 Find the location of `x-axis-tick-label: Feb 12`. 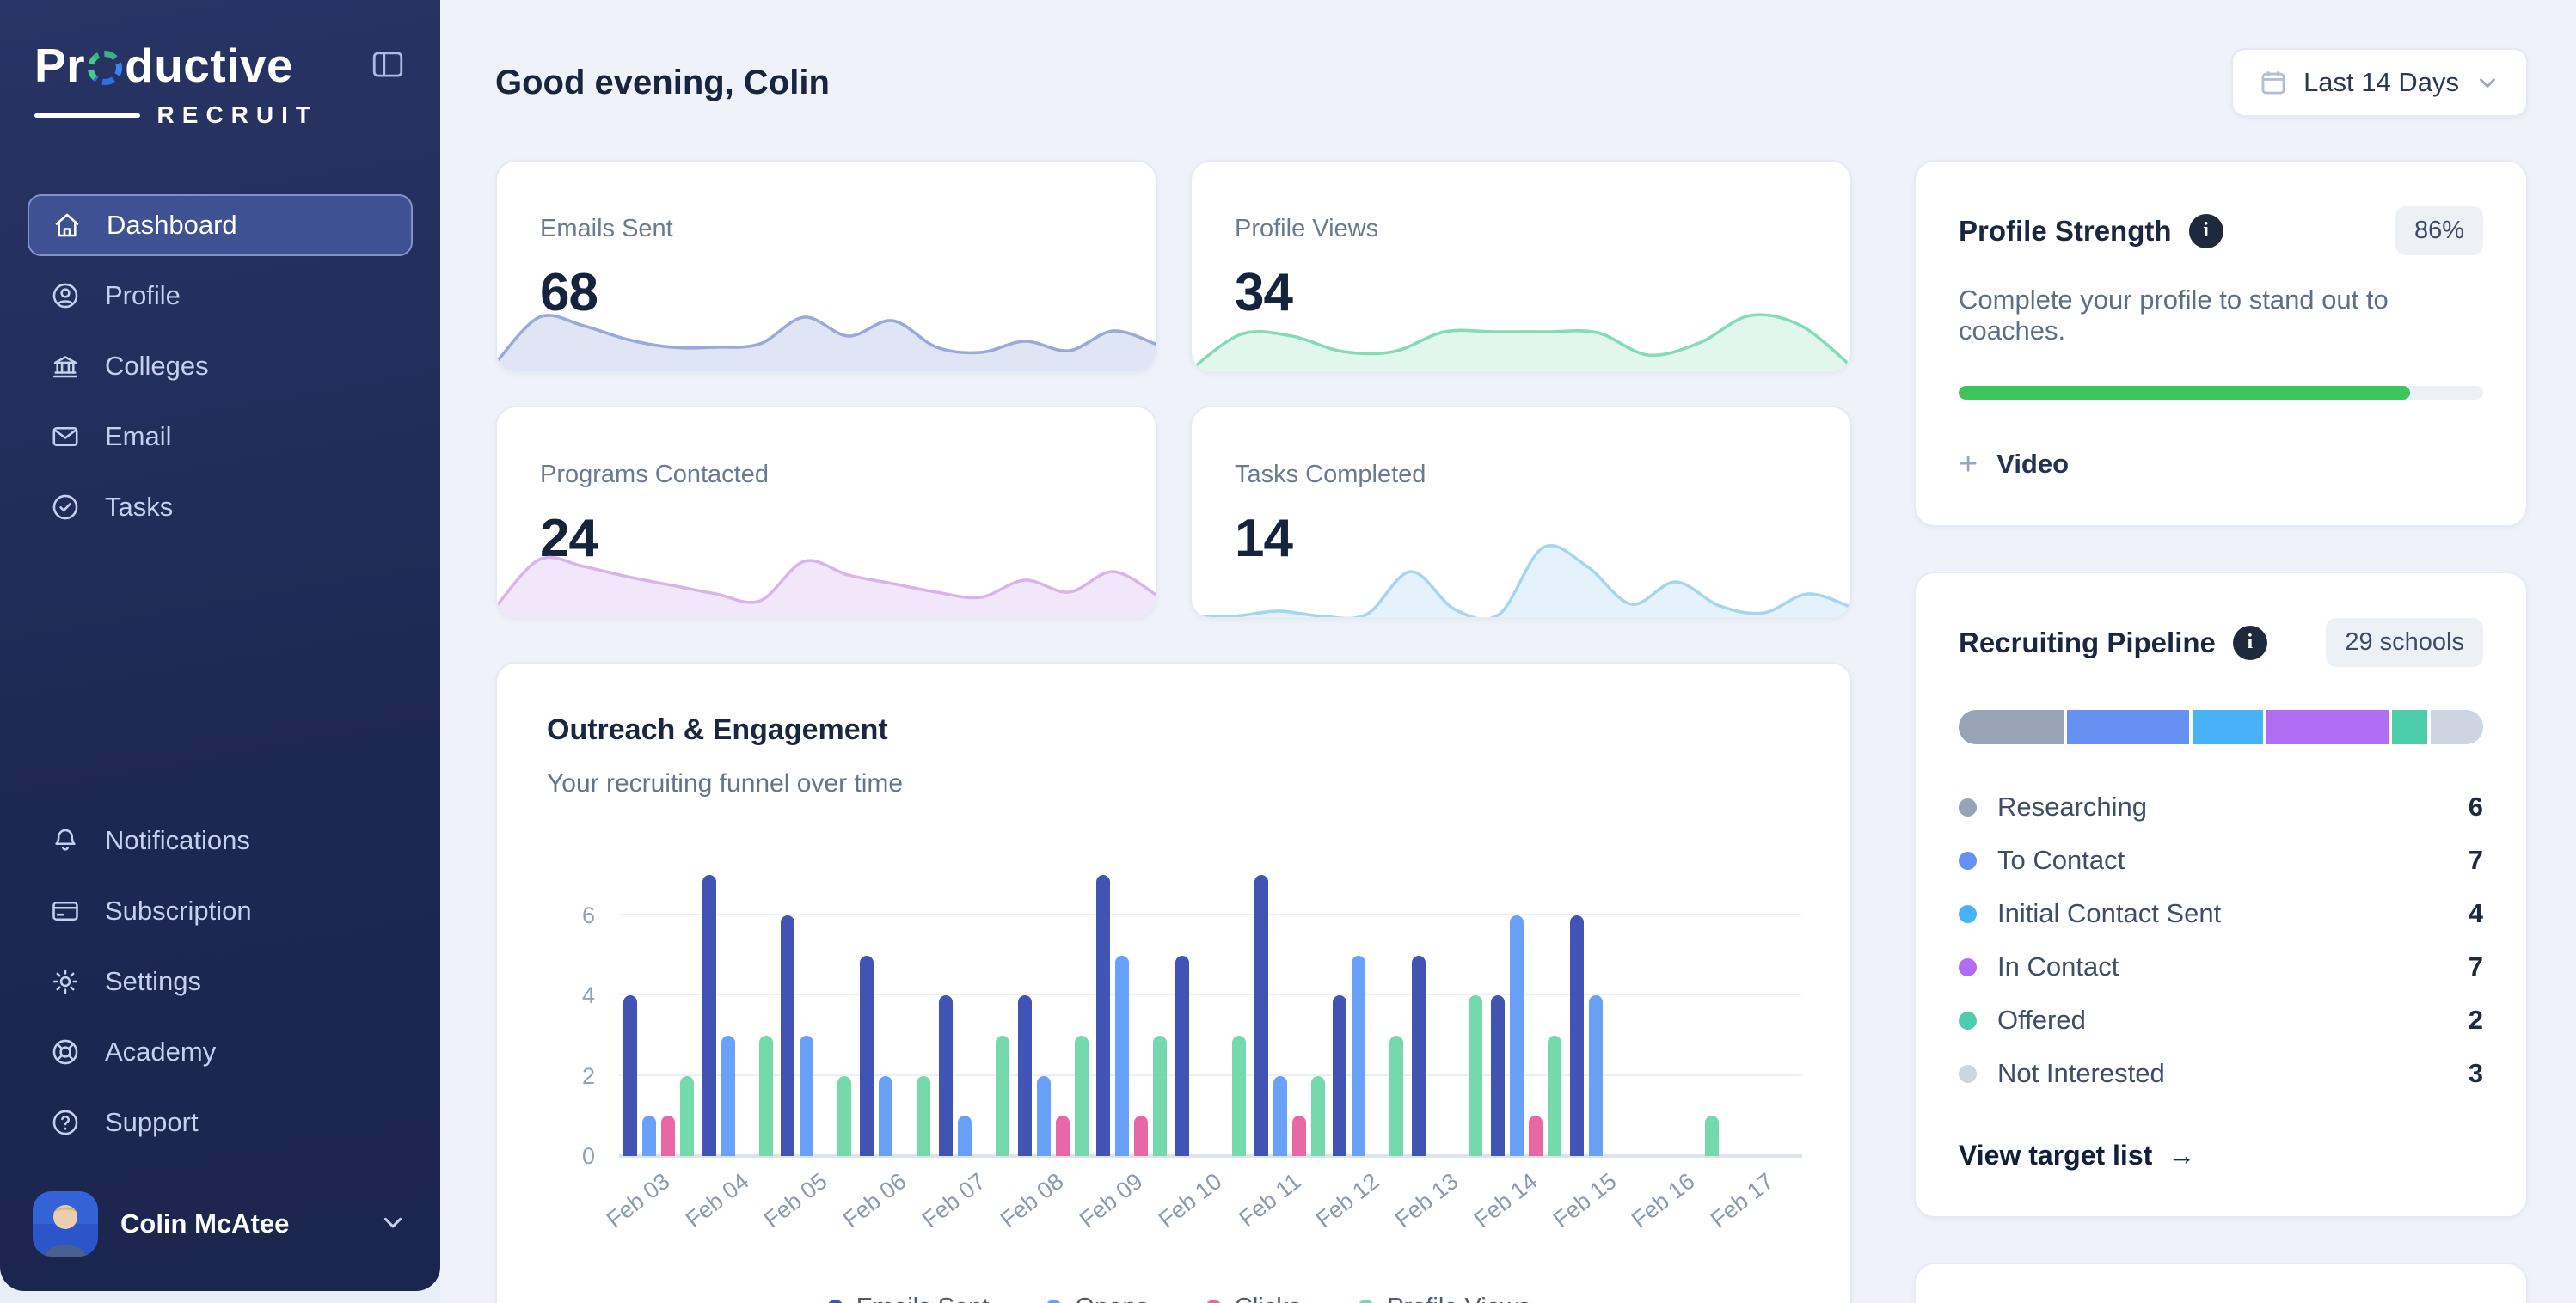

x-axis-tick-label: Feb 12 is located at coordinates (1347, 1200).